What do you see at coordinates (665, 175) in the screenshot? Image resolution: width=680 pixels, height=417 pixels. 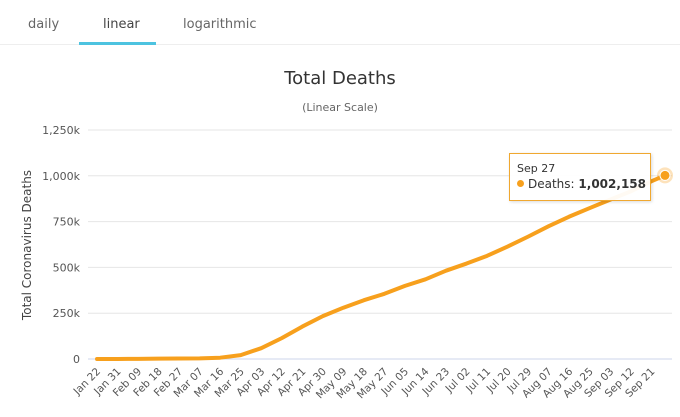 I see `data-point-marker` at bounding box center [665, 175].